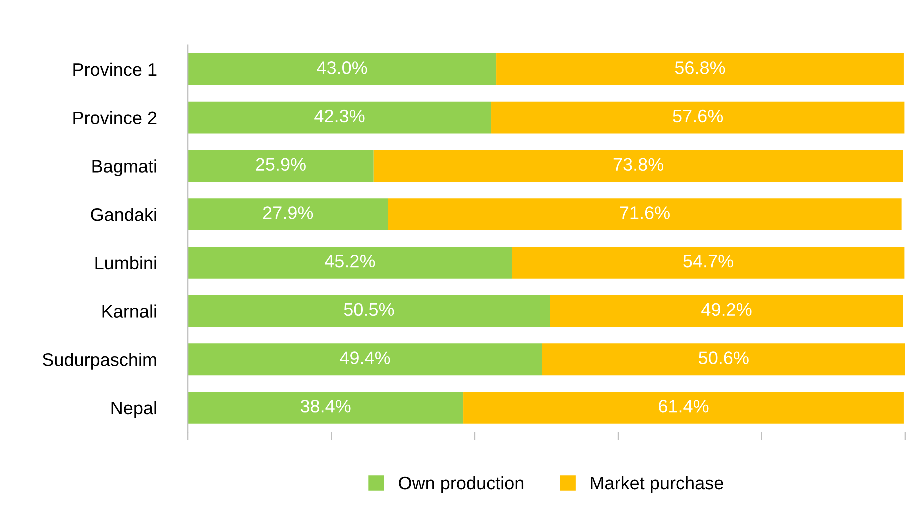 This screenshot has width=922, height=509. Describe the element at coordinates (657, 485) in the screenshot. I see `legend-label: Market purchase` at that location.